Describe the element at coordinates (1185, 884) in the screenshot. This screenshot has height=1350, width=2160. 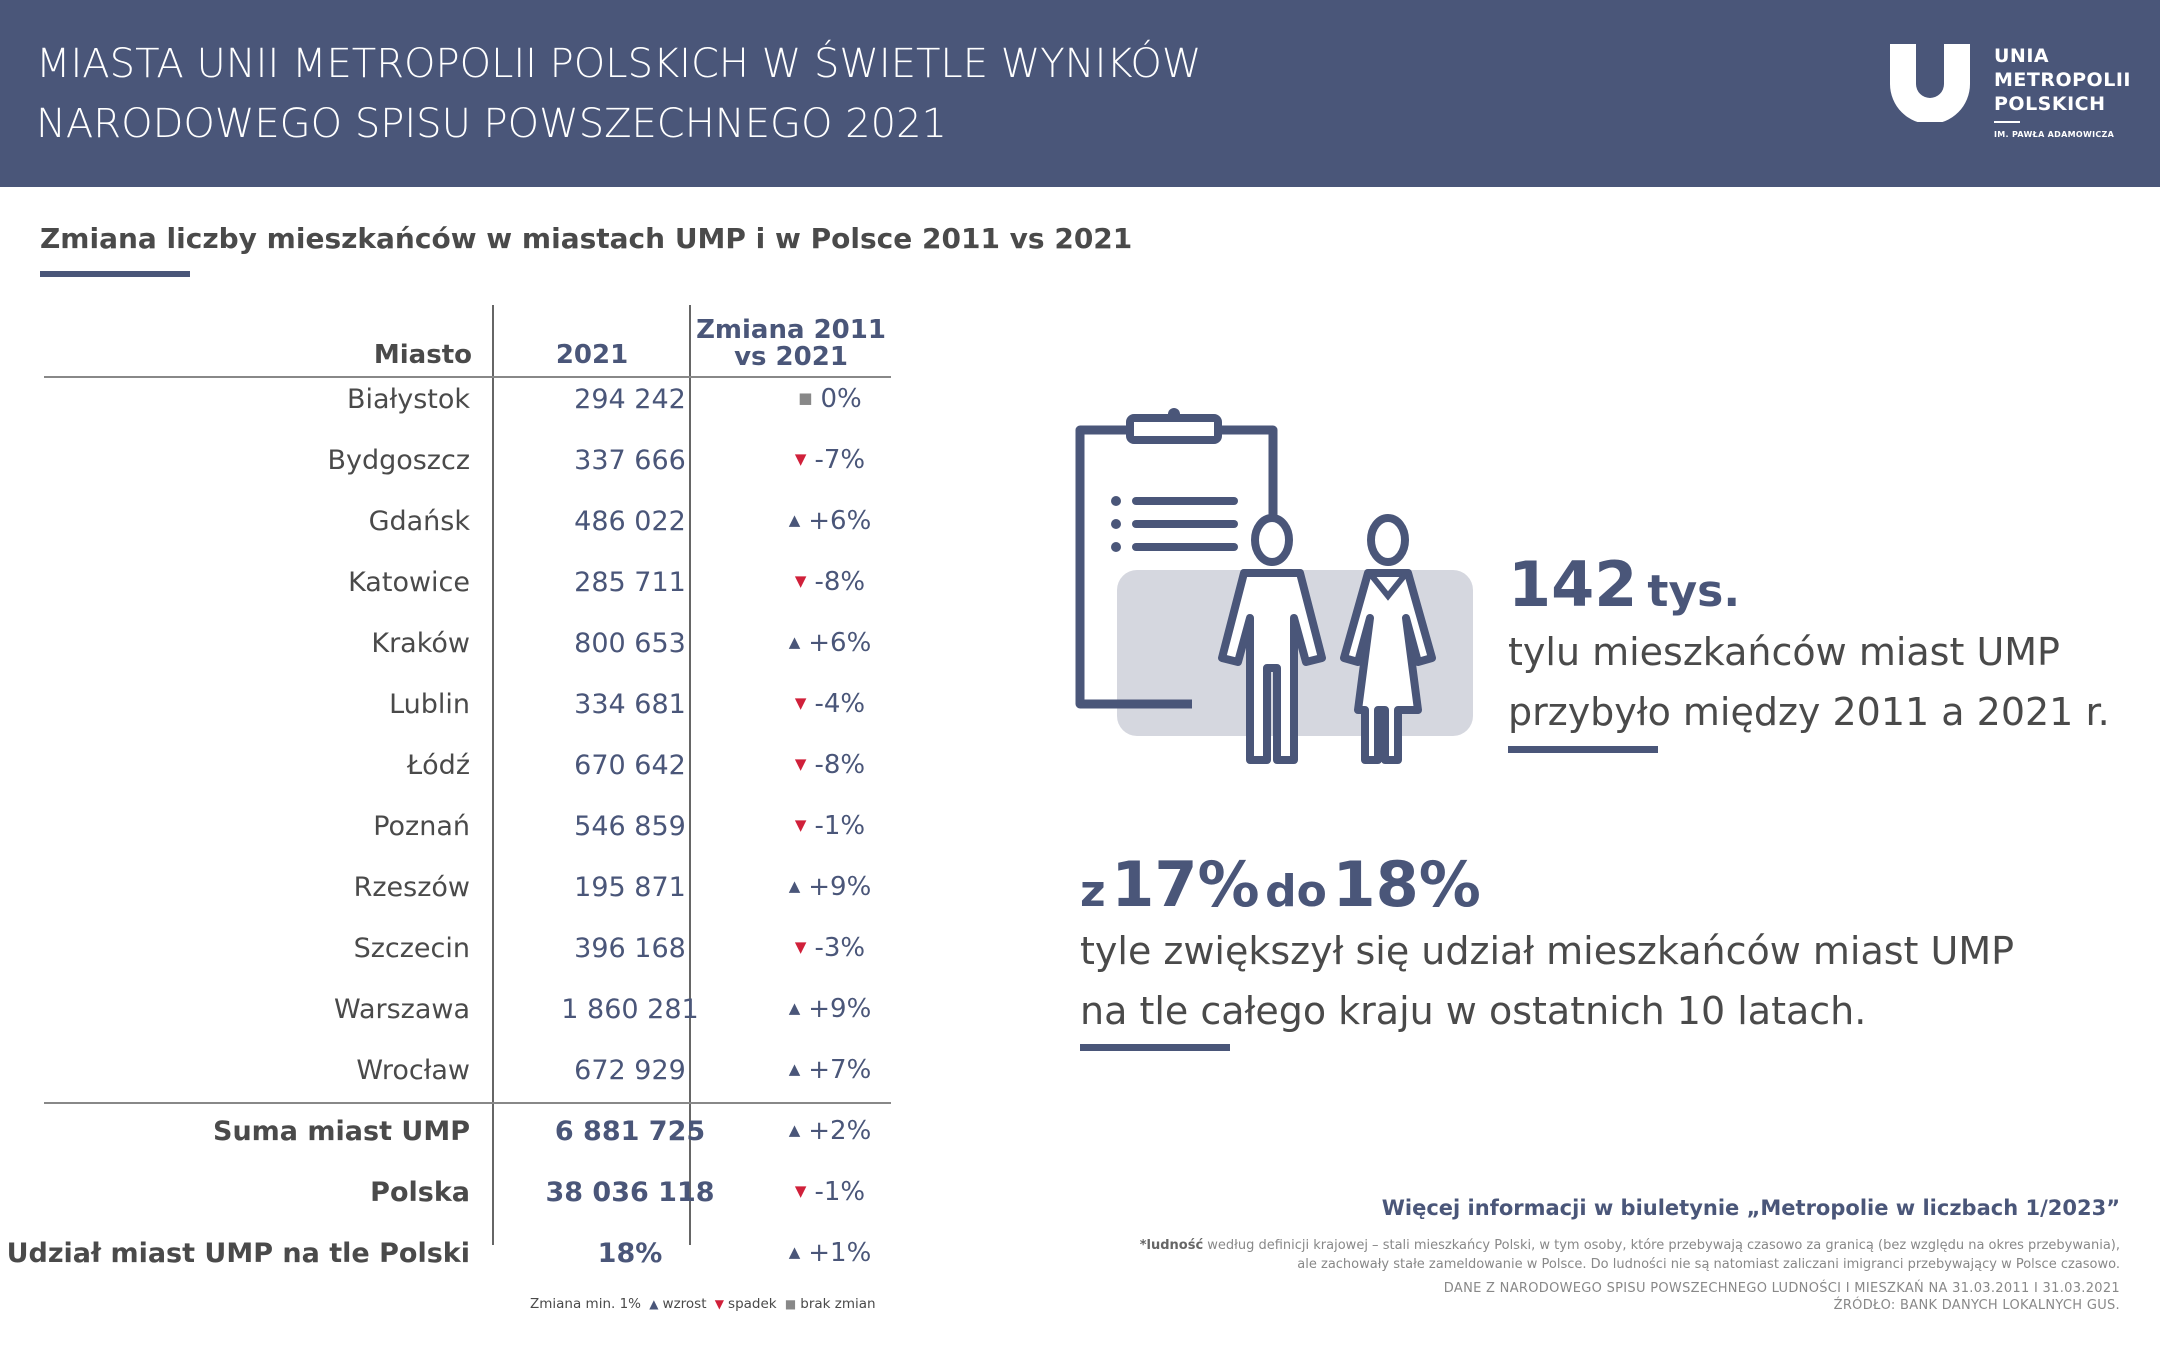
I see `stat2-from-value: 17%` at that location.